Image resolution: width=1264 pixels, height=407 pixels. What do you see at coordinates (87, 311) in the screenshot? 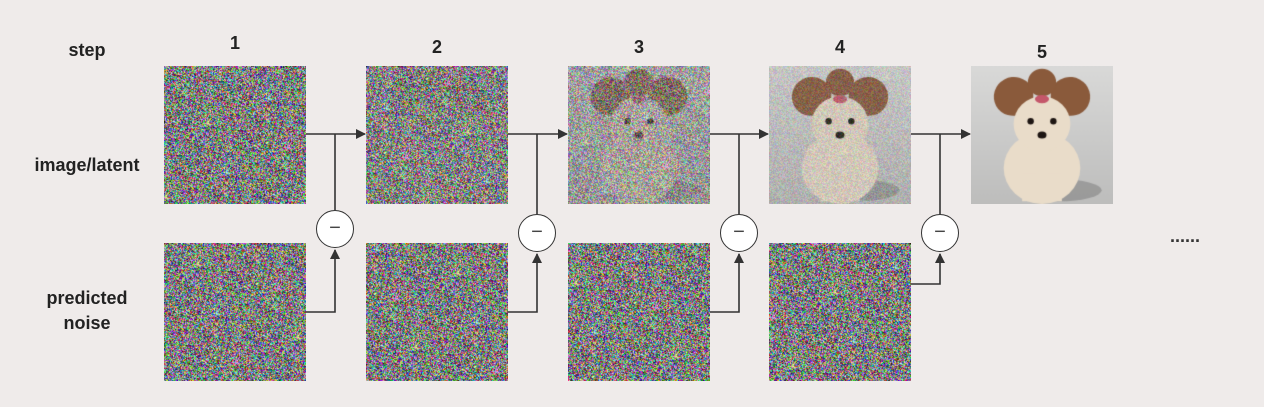
I see `row-label-predicted-noise: predicted noise` at bounding box center [87, 311].